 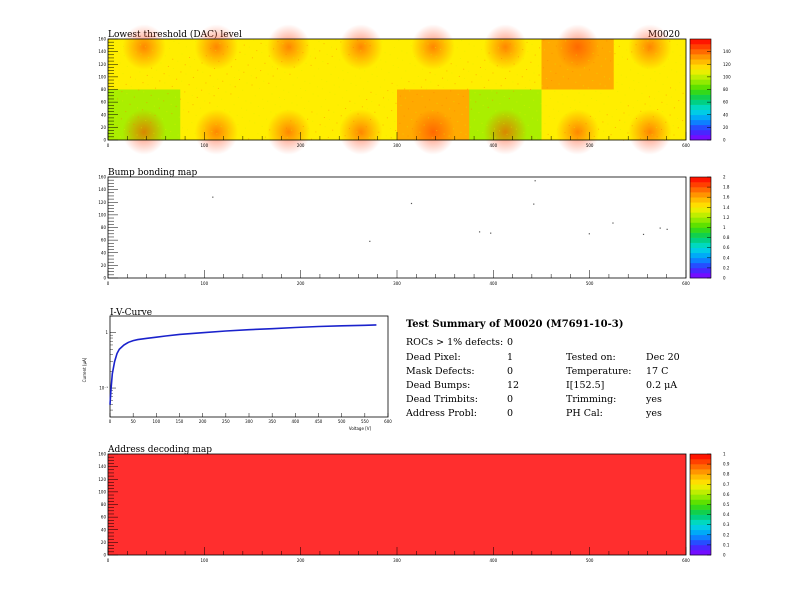 I want to click on x-tick-label: 200, so click(x=301, y=145).